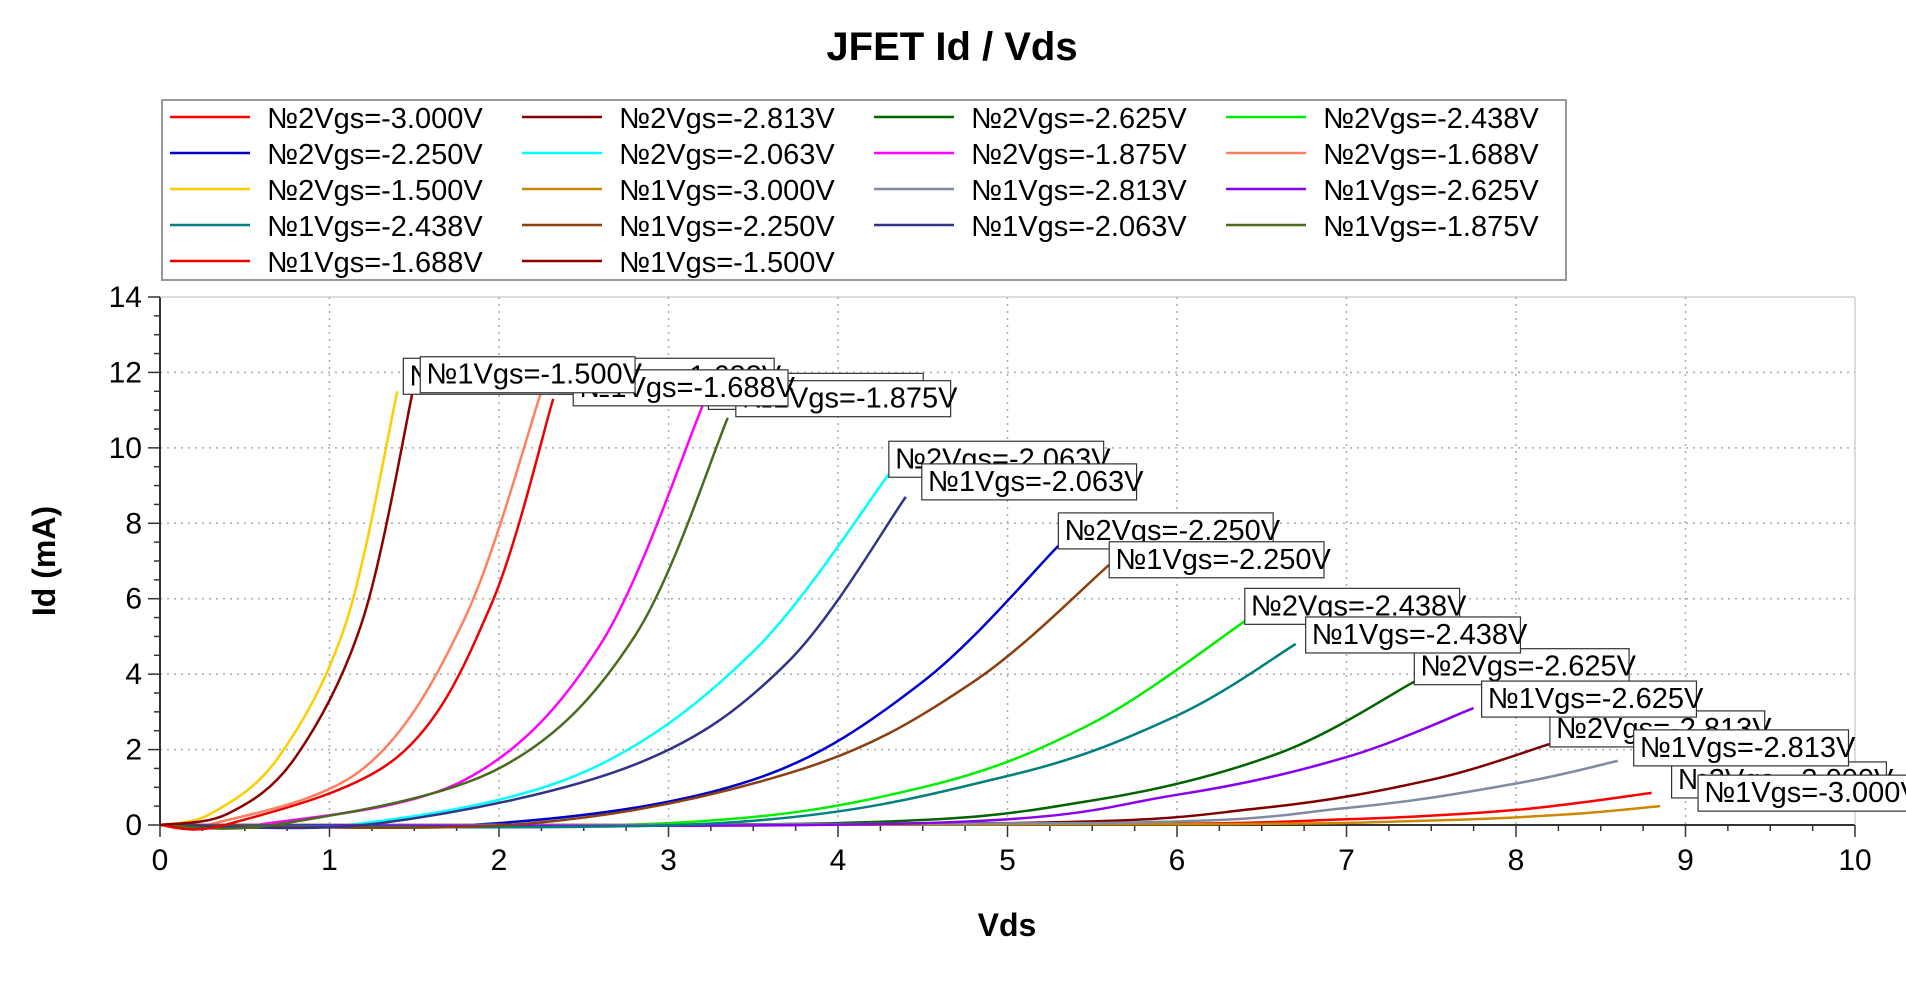 The height and width of the screenshot is (981, 1906). I want to click on x-tick-label: 9, so click(1685, 860).